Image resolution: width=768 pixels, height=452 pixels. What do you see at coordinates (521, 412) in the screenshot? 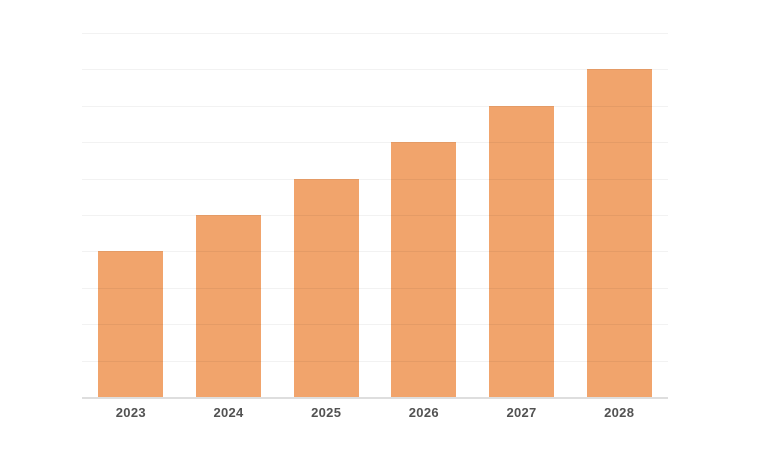
I see `x-tick-label-2027: 2027` at bounding box center [521, 412].